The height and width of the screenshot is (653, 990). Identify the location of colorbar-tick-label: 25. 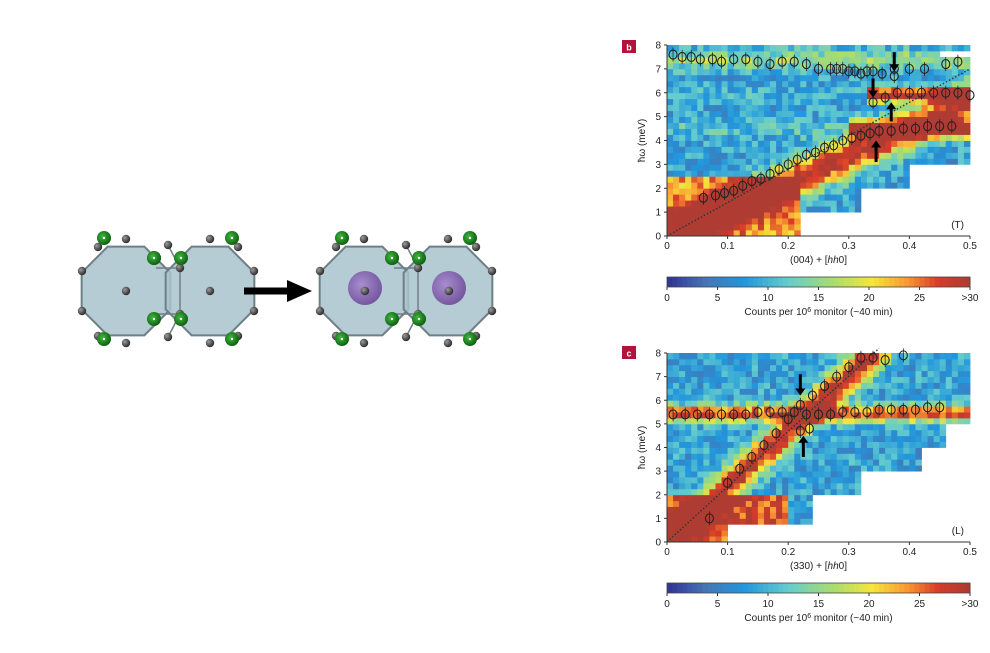
(920, 298).